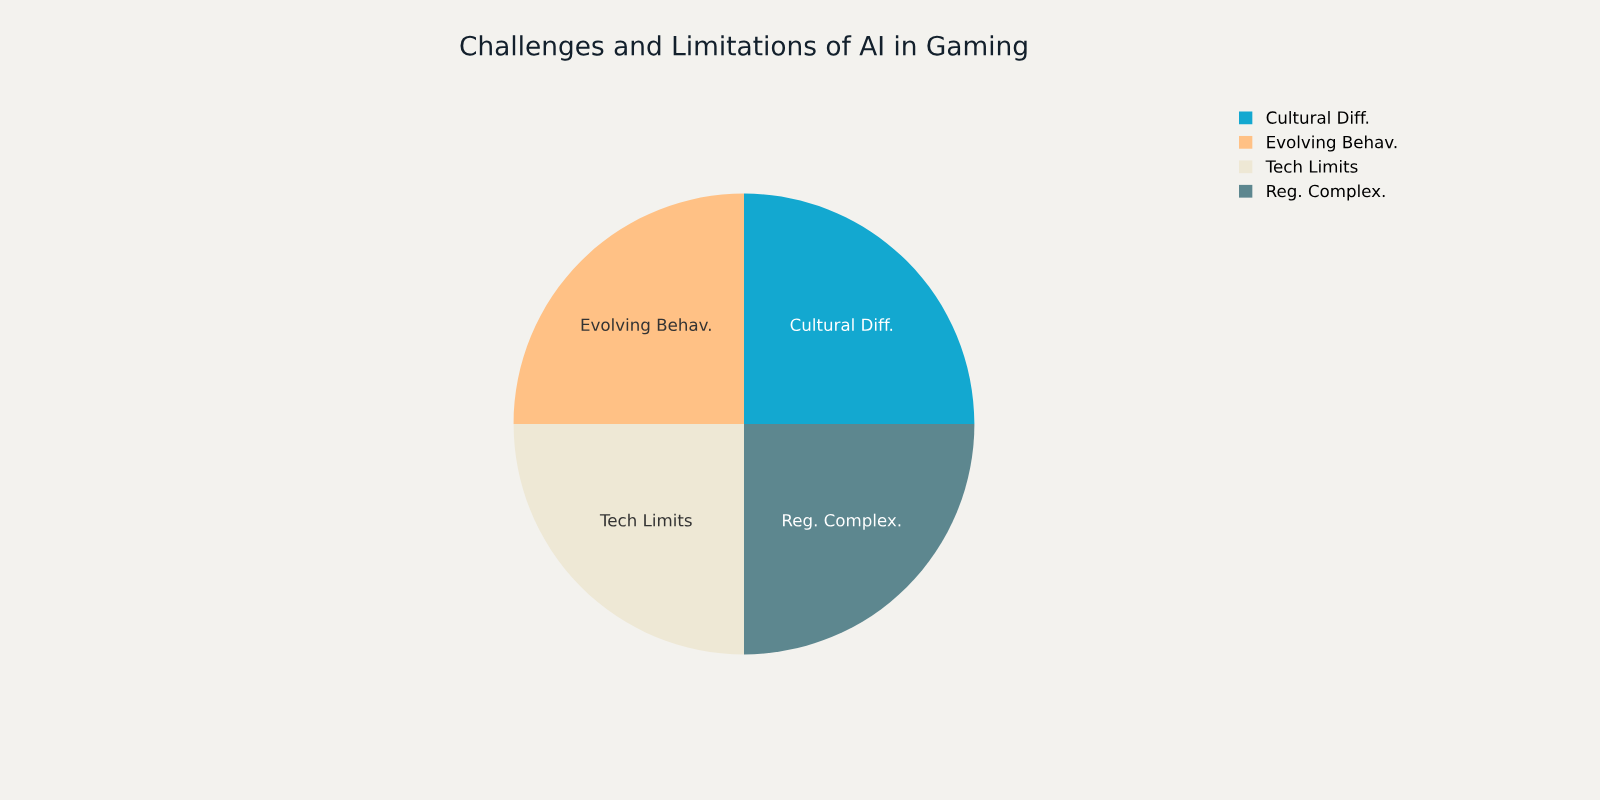 Image resolution: width=1600 pixels, height=800 pixels. I want to click on legend-label: Tech Limits, so click(1311, 166).